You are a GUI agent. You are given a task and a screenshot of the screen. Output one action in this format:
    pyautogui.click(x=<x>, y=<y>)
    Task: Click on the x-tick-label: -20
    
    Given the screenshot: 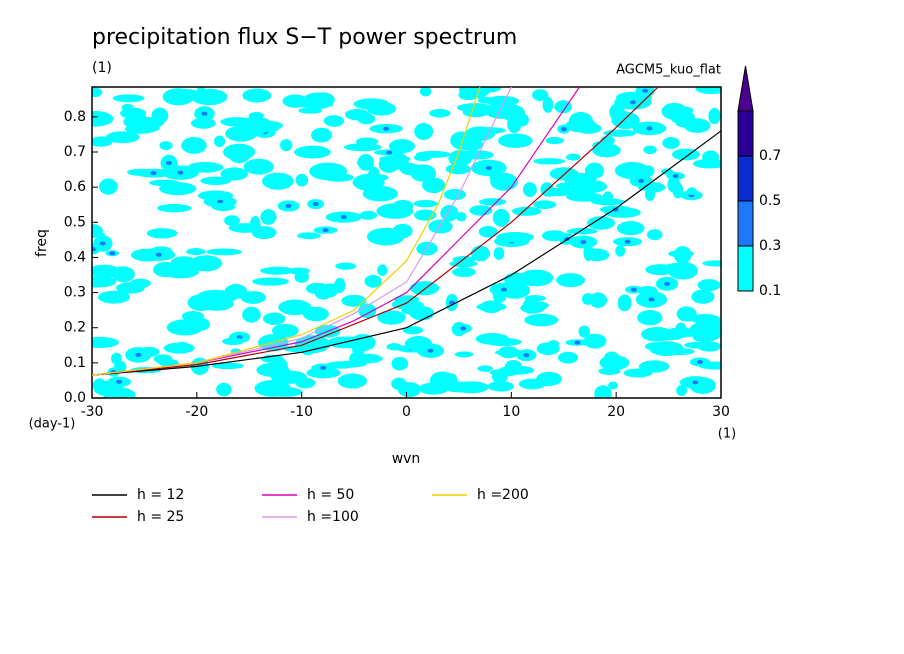 What is the action you would take?
    pyautogui.click(x=196, y=412)
    